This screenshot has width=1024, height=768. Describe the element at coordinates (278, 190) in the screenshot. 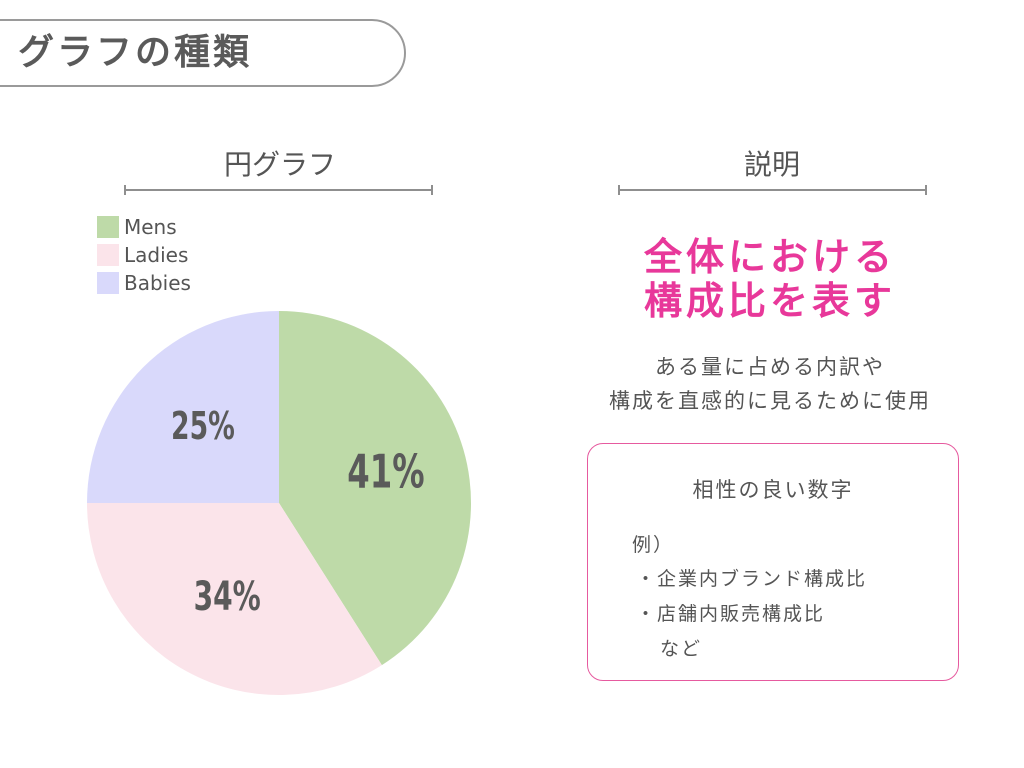

I see `left-section-rule` at that location.